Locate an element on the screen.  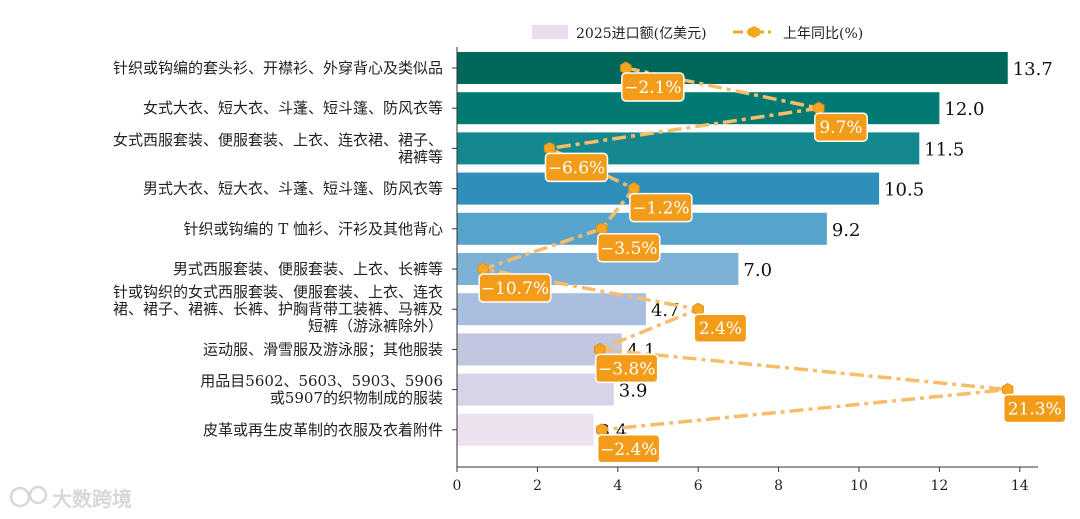
category-label-9: 皮革或再生皮革制的衣服及衣着附件 is located at coordinates (323, 430).